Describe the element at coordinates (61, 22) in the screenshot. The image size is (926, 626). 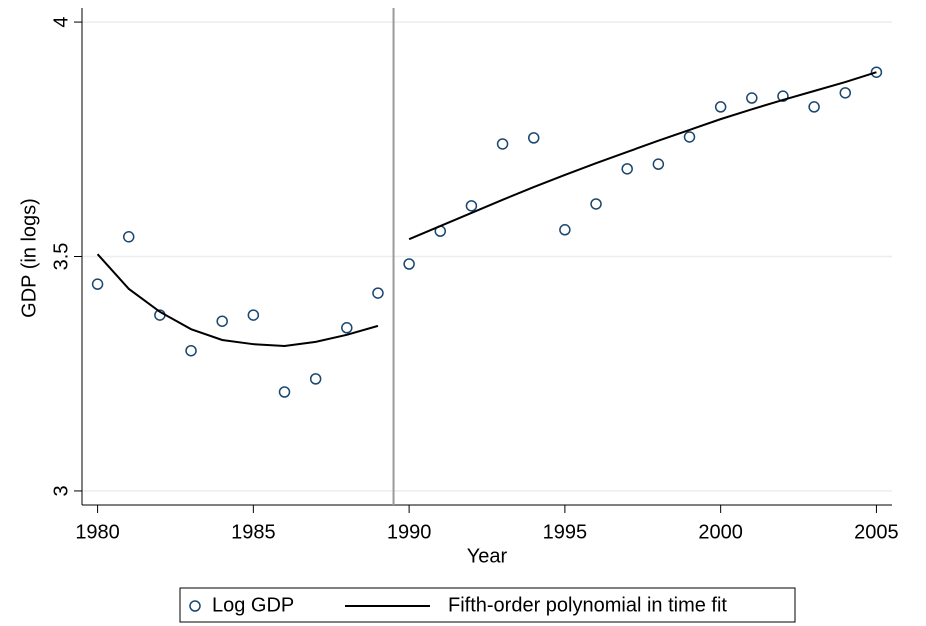
I see `y-tick-label: 4` at that location.